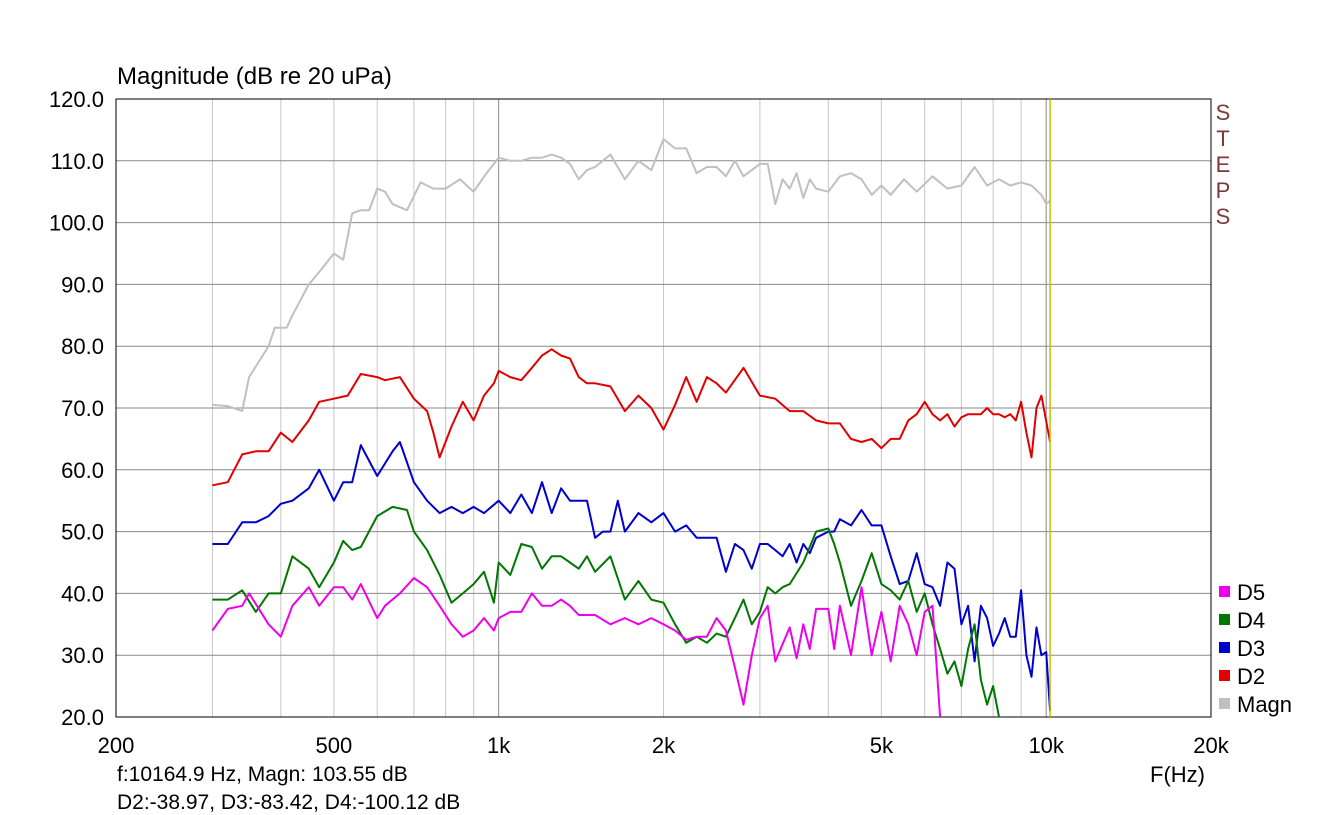  What do you see at coordinates (1224, 619) in the screenshot?
I see `legend-swatch-d4` at bounding box center [1224, 619].